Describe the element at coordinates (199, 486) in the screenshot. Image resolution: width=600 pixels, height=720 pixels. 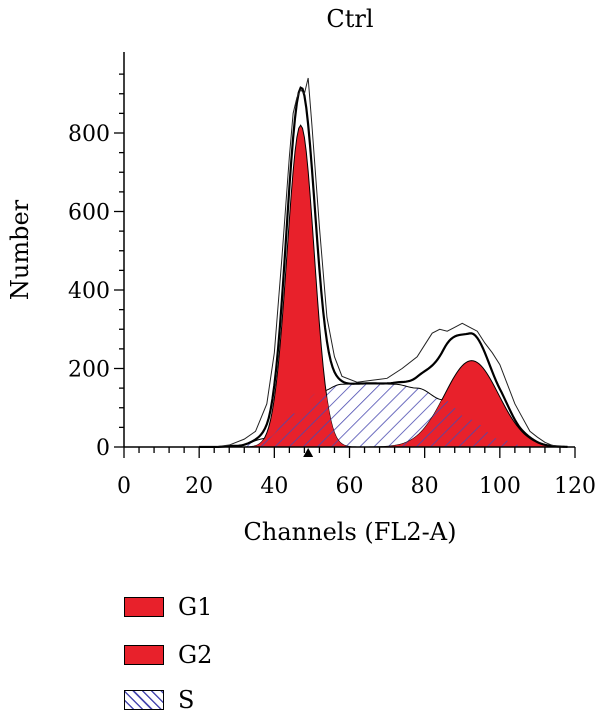
I see `x-tick-label: 20` at that location.